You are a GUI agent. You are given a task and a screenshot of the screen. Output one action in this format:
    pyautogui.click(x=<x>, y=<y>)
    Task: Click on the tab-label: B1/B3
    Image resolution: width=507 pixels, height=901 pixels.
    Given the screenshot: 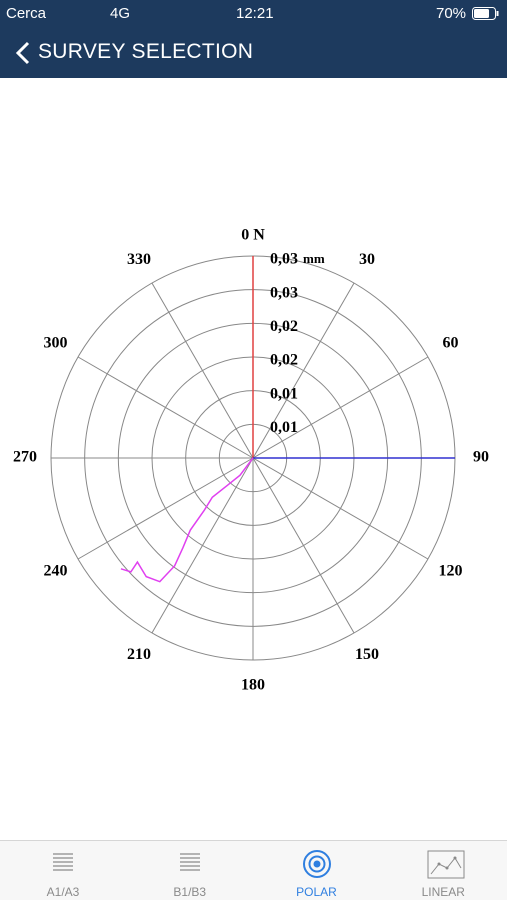 What is the action you would take?
    pyautogui.click(x=190, y=892)
    